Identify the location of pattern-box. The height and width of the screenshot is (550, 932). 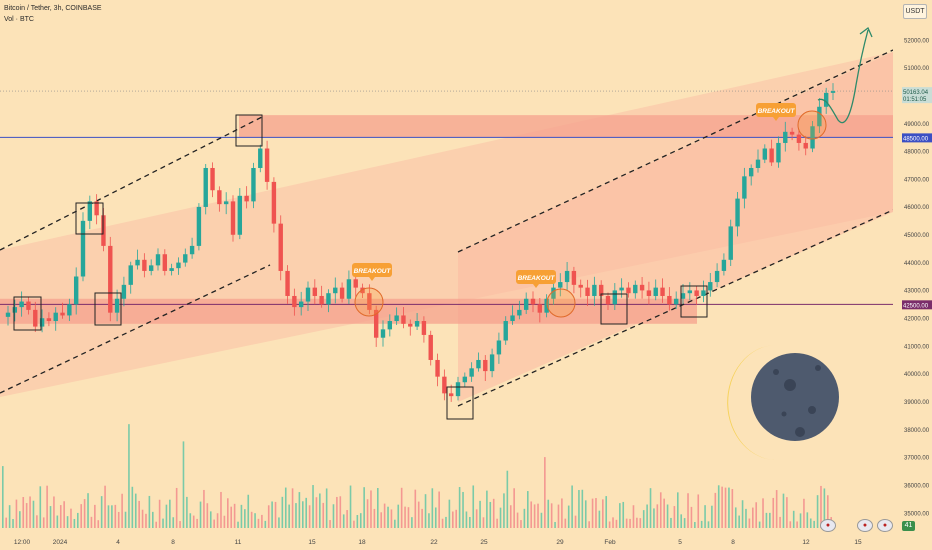
(694, 301).